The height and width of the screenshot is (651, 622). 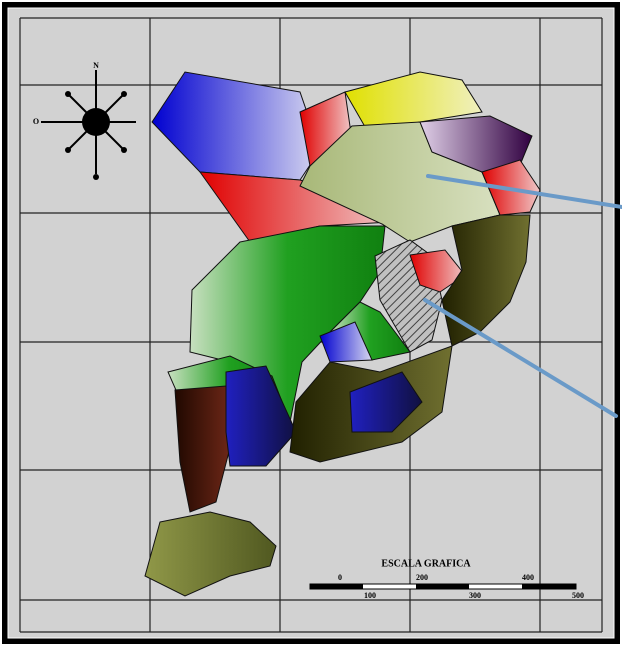 What do you see at coordinates (528, 577) in the screenshot?
I see `scale-label: 400` at bounding box center [528, 577].